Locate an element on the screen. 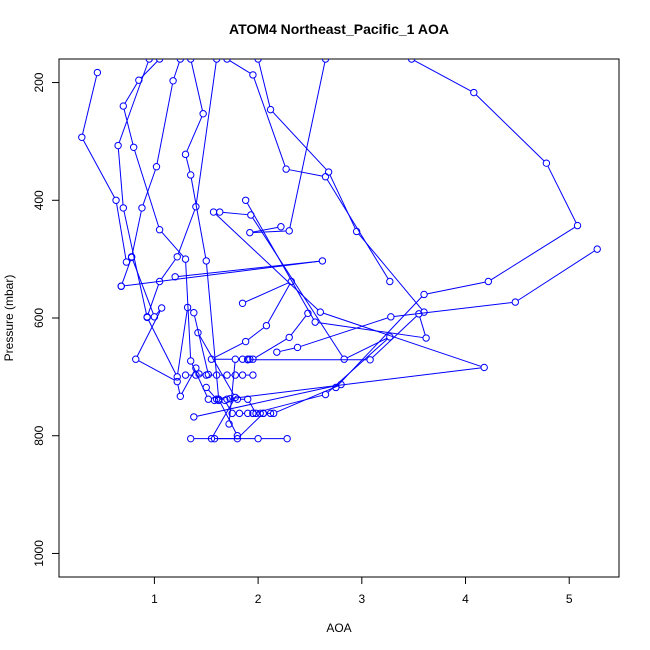 The height and width of the screenshot is (650, 650). y-tick-label: 200 is located at coordinates (39, 82).